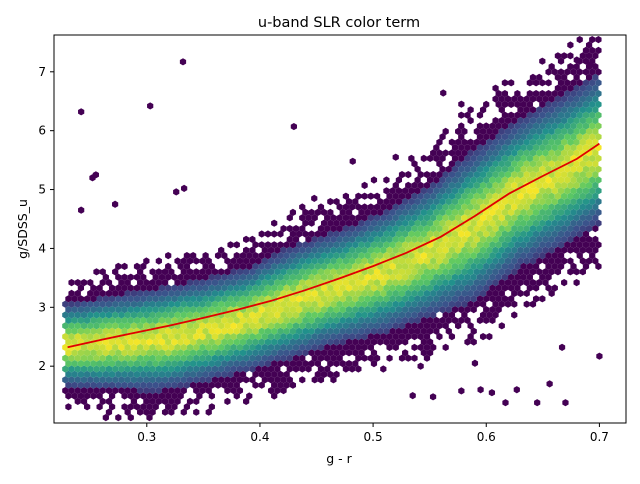 The image size is (640, 484). I want to click on x-axis: 0.3 0.4 0.5 0.6 0.7, so click(373, 433).